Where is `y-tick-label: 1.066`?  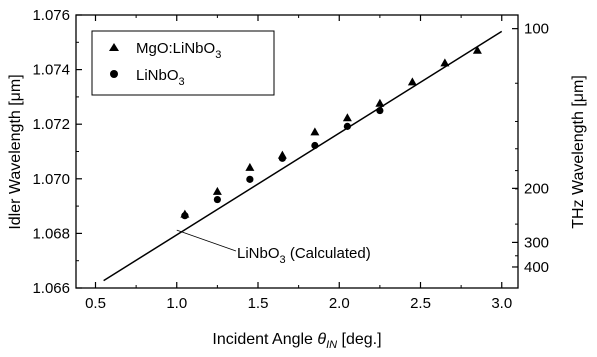
y-tick-label: 1.066 is located at coordinates (51, 288).